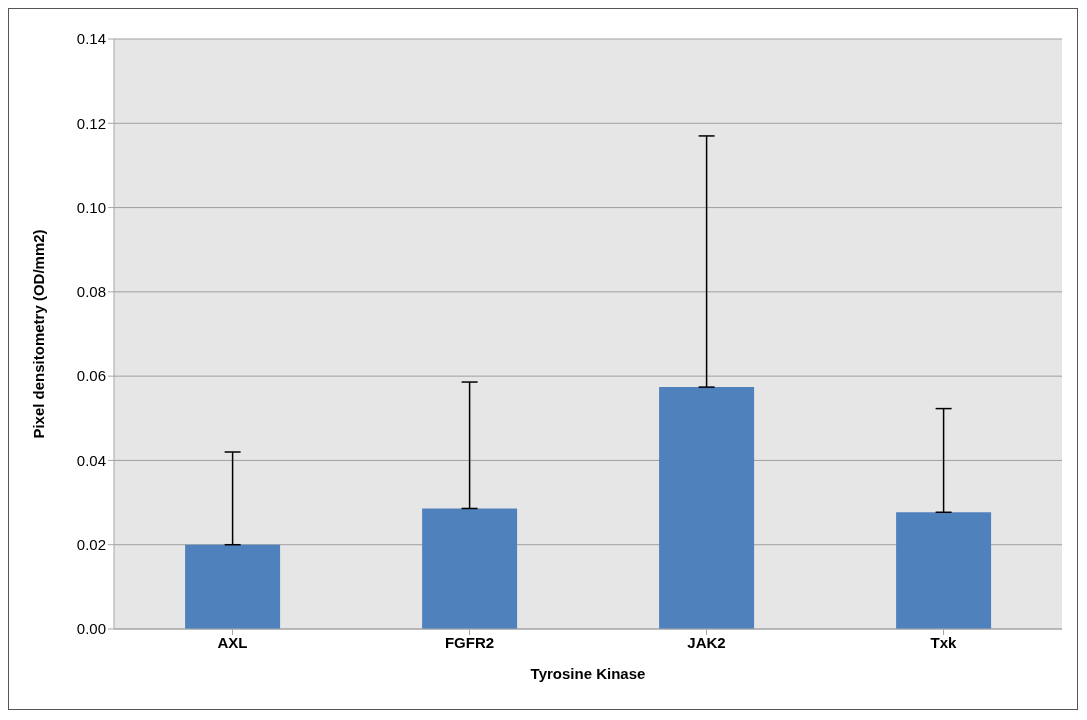 Image resolution: width=1087 pixels, height=720 pixels. I want to click on x-tick-label: JAK2, so click(706, 642).